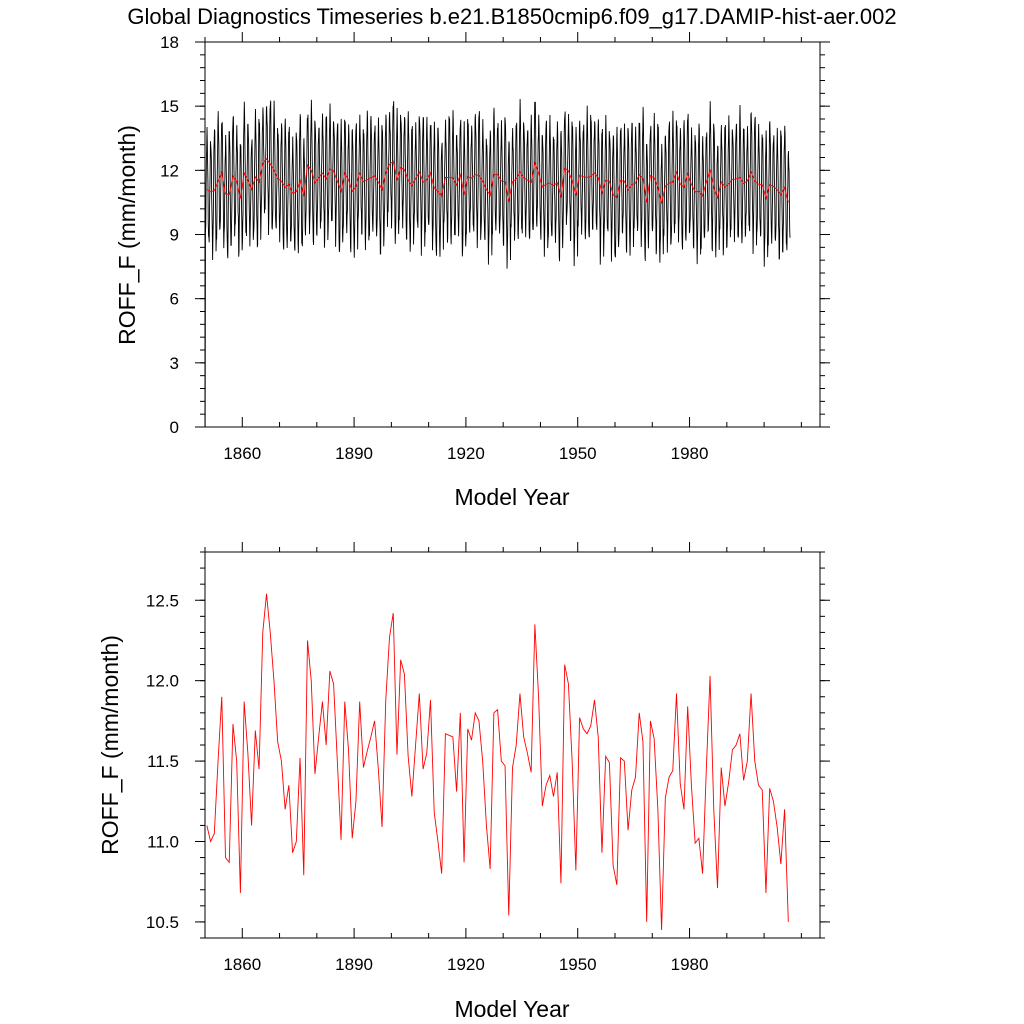  What do you see at coordinates (163, 761) in the screenshot?
I see `y-tick-label: 11.5` at bounding box center [163, 761].